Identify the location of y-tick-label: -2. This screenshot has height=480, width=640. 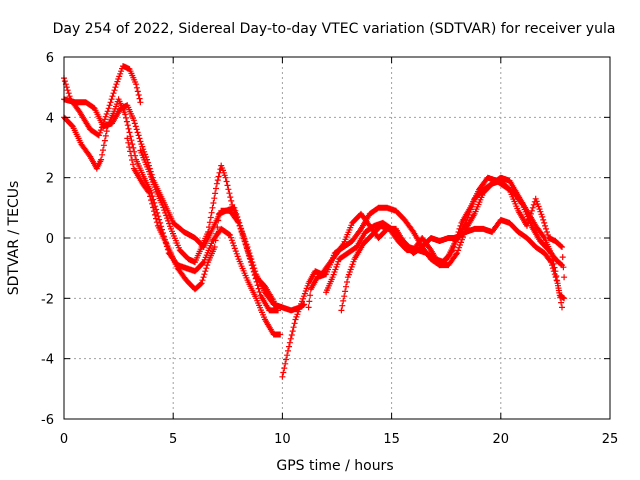
(47, 299).